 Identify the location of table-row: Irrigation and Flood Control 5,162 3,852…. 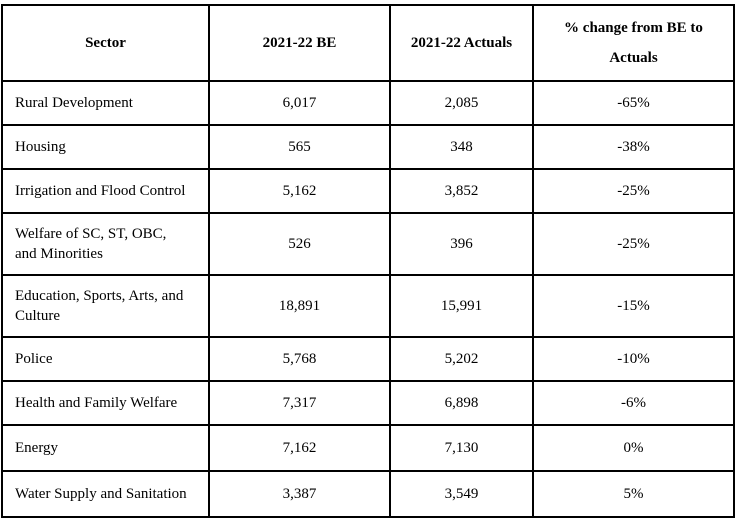
(368, 191).